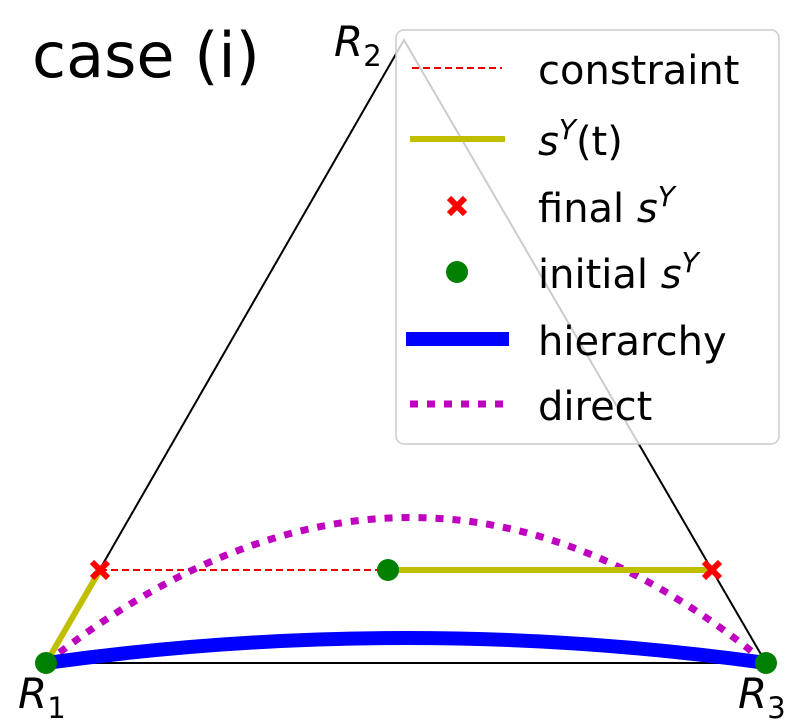  I want to click on legend-label: constraint, so click(638, 71).